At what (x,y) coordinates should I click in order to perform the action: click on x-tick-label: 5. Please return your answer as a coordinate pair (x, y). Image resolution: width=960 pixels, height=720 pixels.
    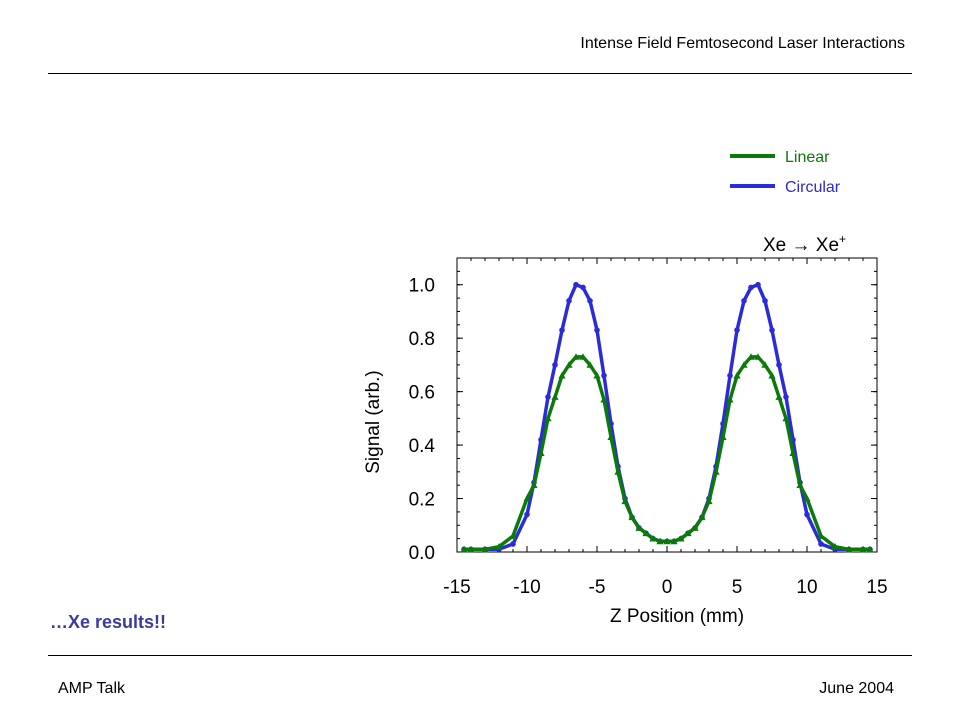
    Looking at the image, I should click on (737, 587).